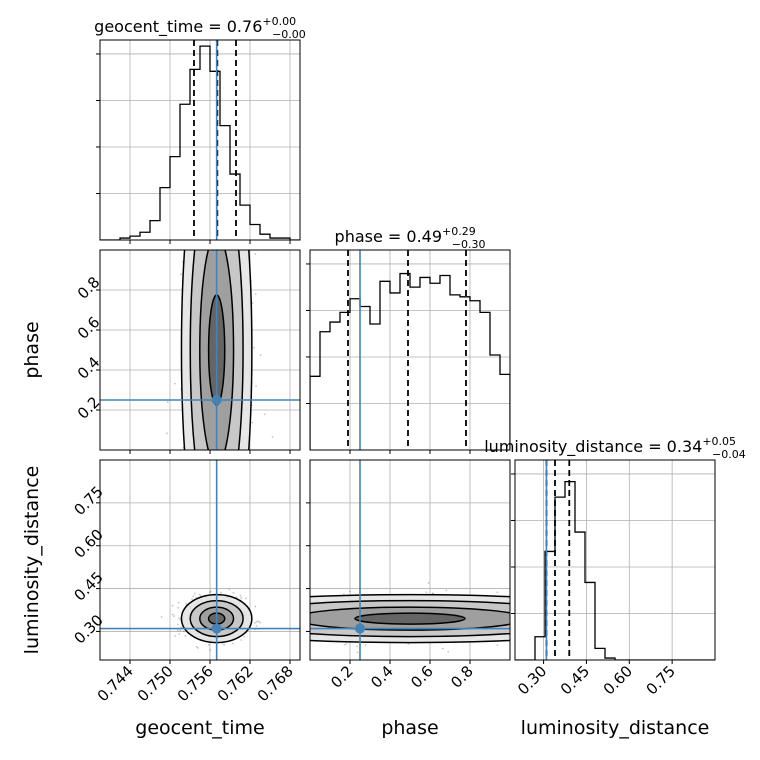  What do you see at coordinates (532, 680) in the screenshot?
I see `xtick-label: 0.30` at bounding box center [532, 680].